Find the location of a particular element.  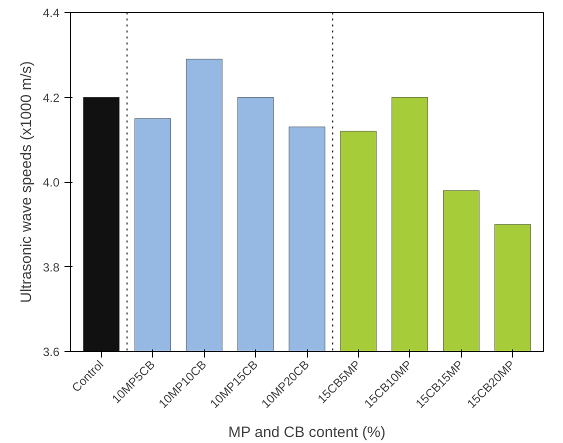

y-tick-label: 4.4 is located at coordinates (51, 13).